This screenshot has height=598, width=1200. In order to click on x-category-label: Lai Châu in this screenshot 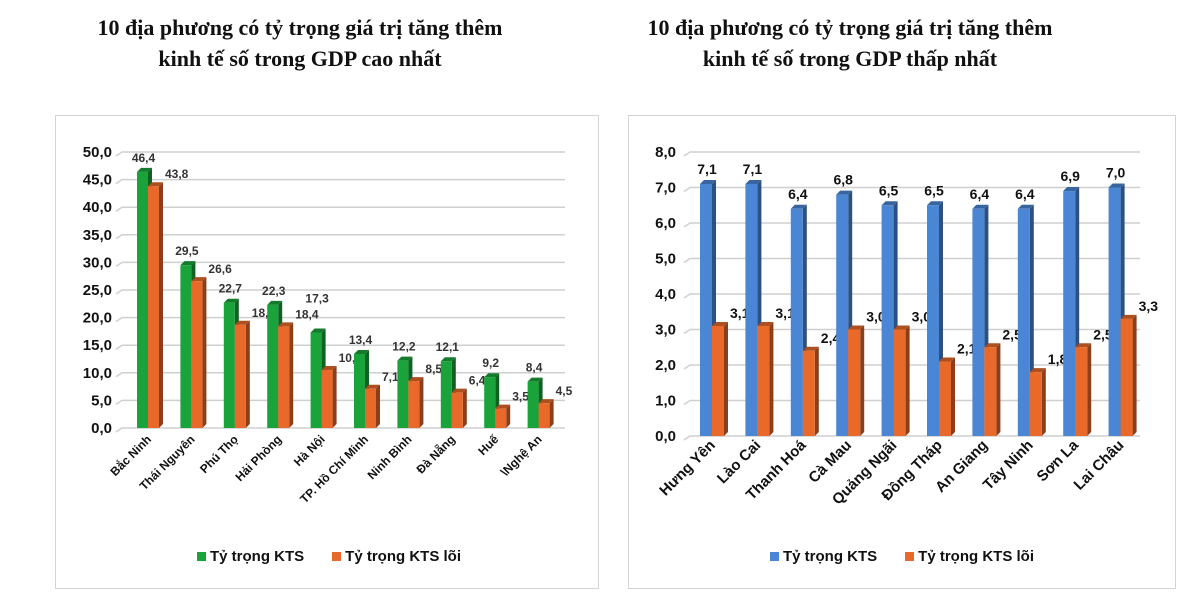, I will do `click(1099, 465)`.